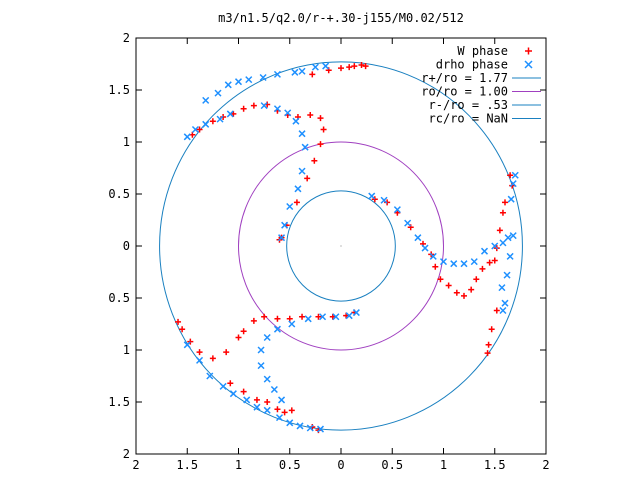 The image size is (640, 484). Describe the element at coordinates (392, 465) in the screenshot. I see `x-tick-label-5: 0.5` at that location.